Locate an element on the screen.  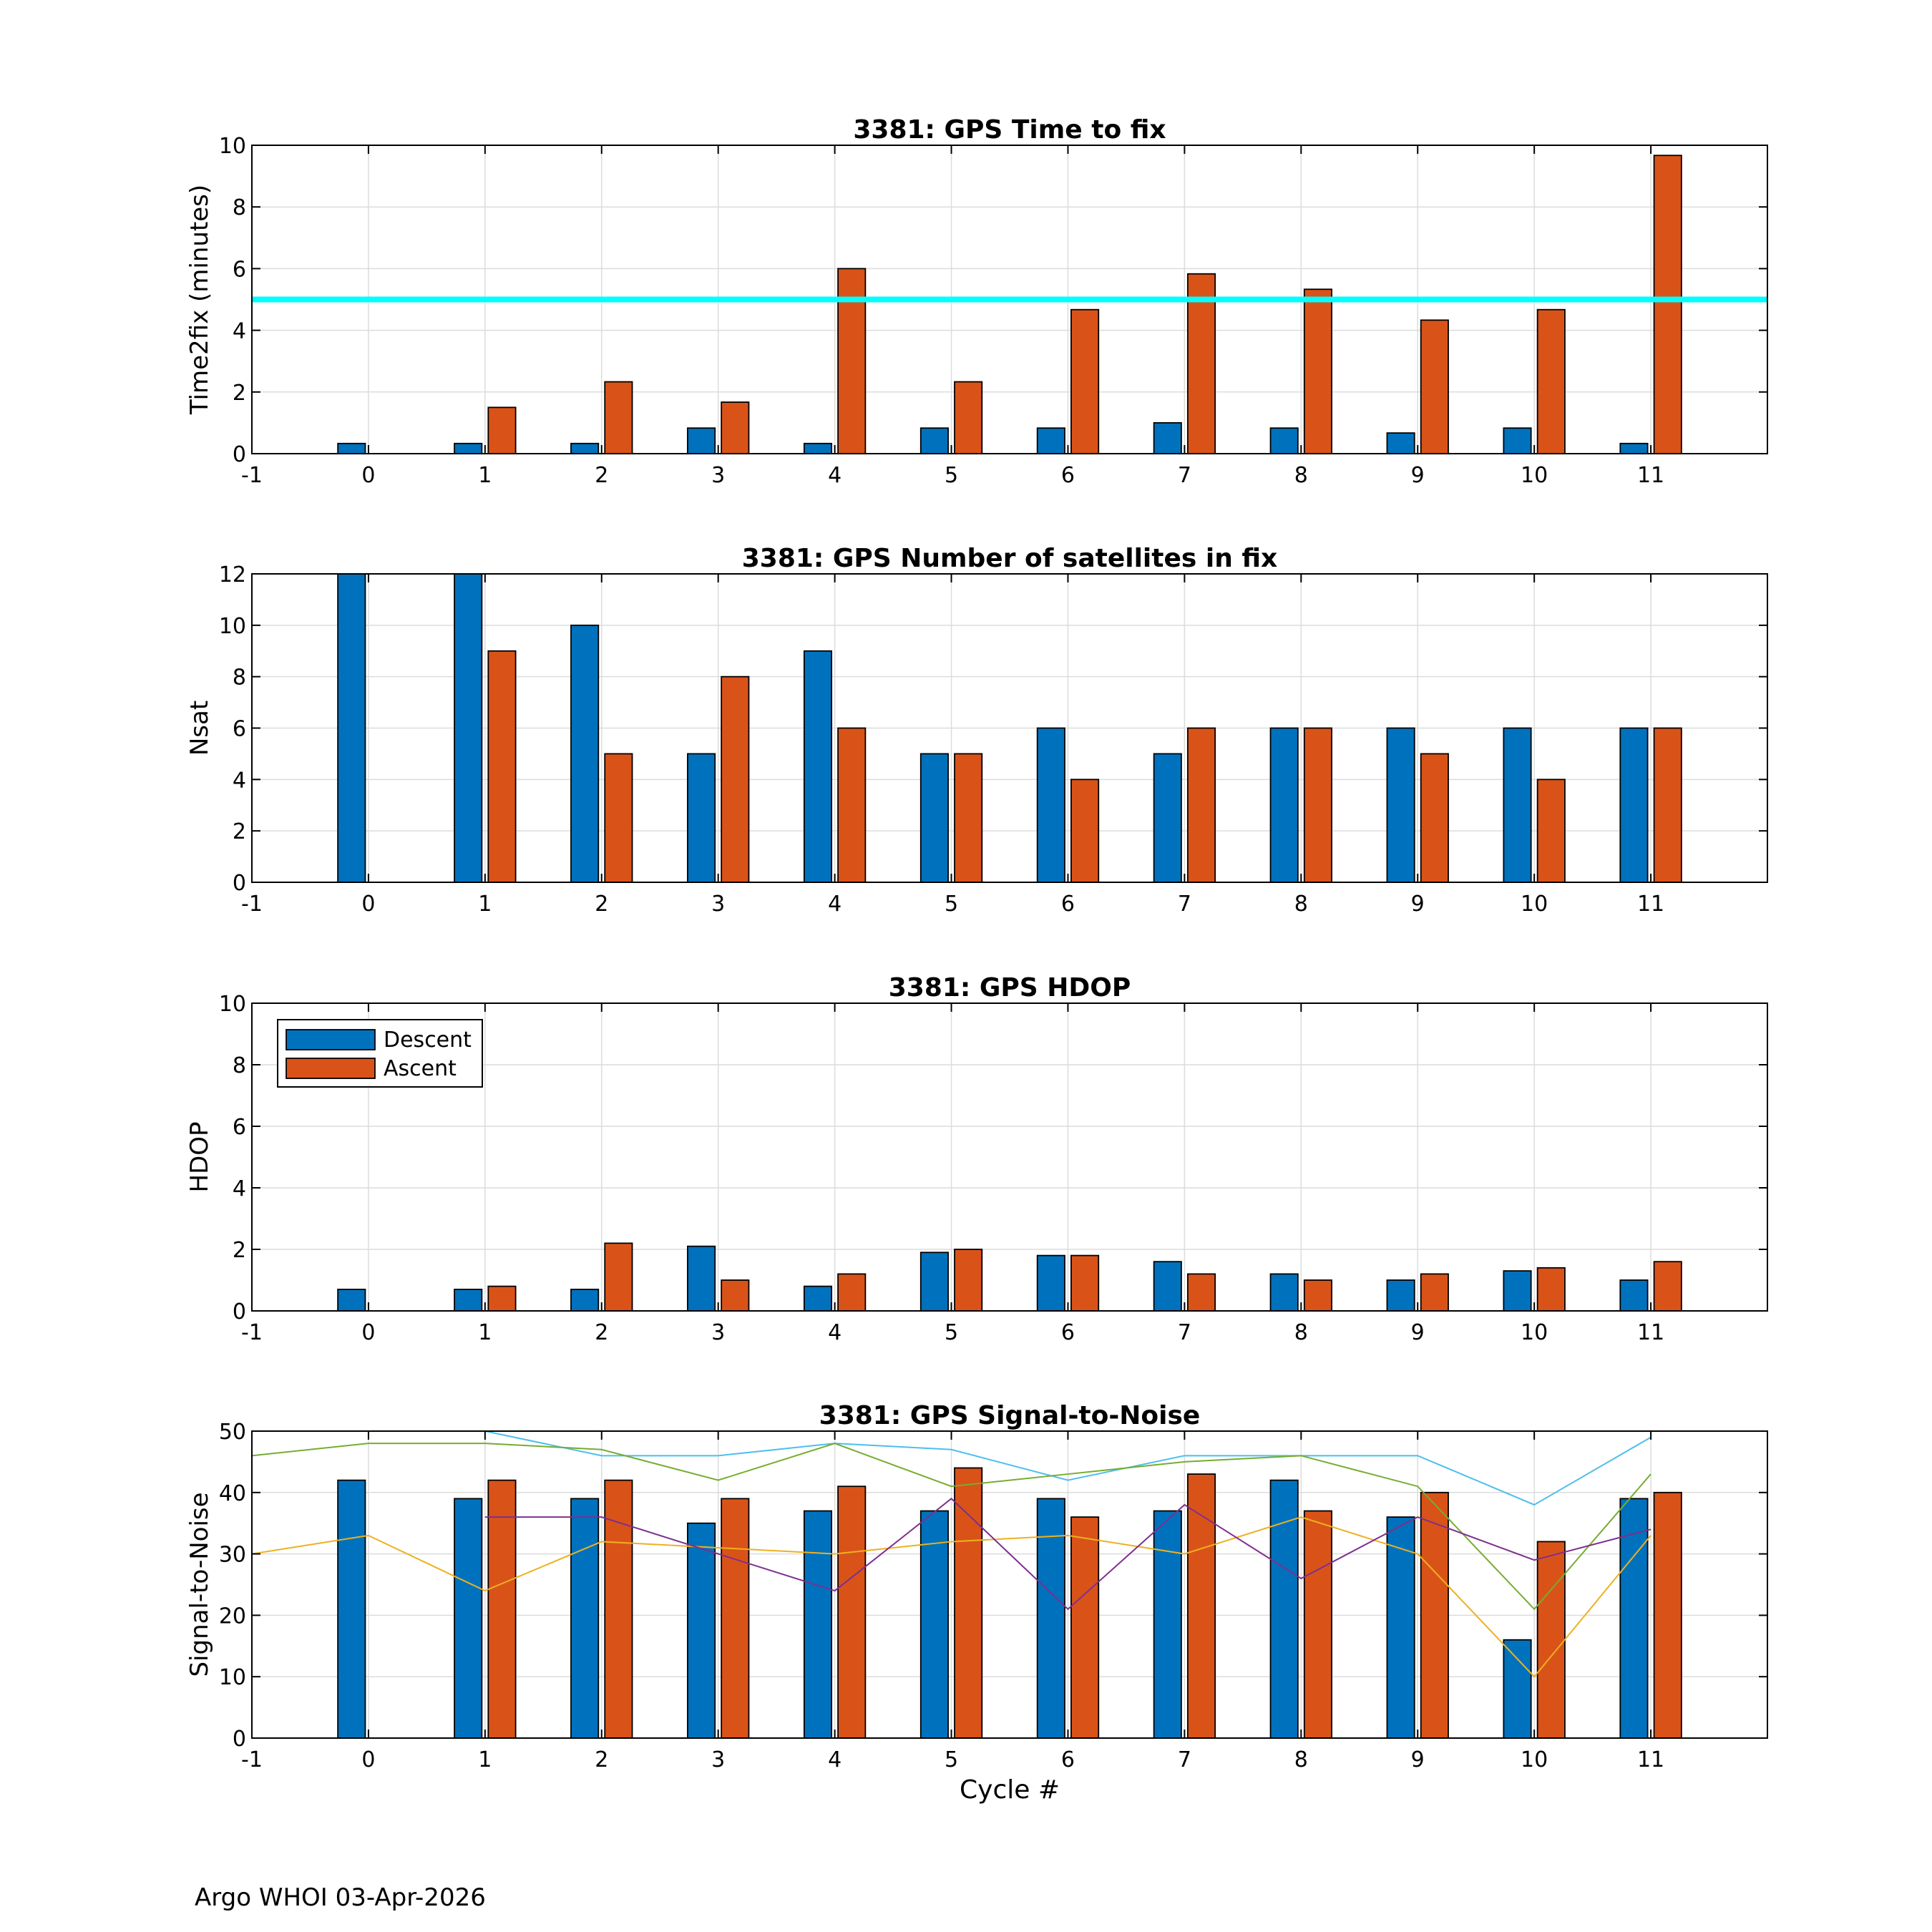
time2fix-ytick-label: 8 is located at coordinates (239, 208).